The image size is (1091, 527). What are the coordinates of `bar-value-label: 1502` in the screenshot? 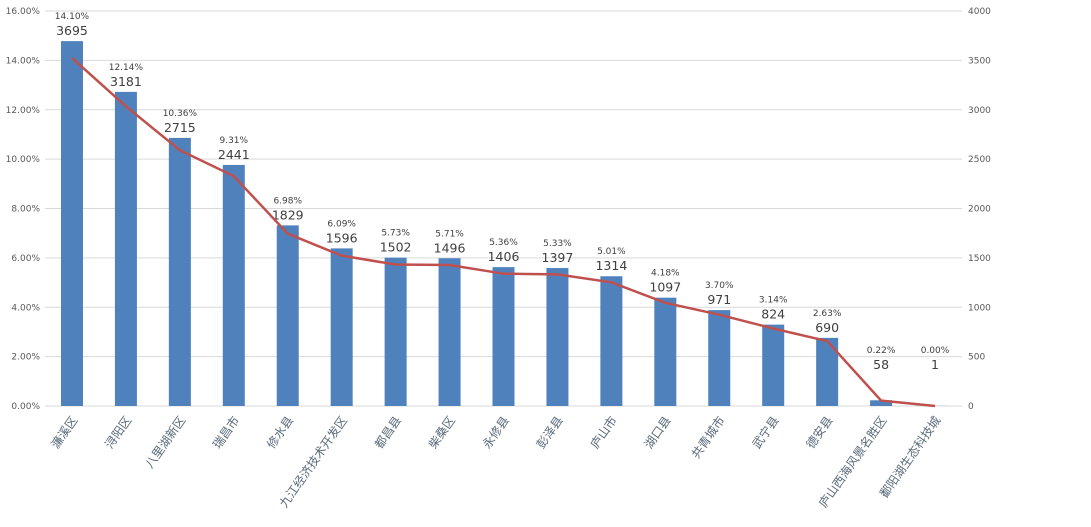 It's located at (396, 247).